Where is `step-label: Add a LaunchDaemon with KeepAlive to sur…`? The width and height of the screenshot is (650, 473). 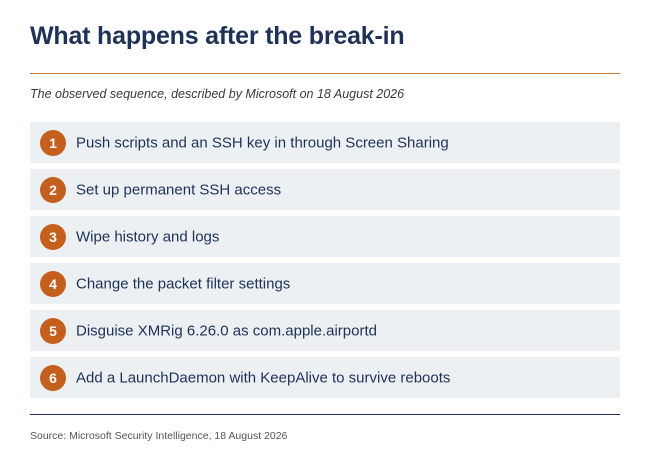
step-label: Add a LaunchDaemon with KeepAlive to sur… is located at coordinates (263, 377).